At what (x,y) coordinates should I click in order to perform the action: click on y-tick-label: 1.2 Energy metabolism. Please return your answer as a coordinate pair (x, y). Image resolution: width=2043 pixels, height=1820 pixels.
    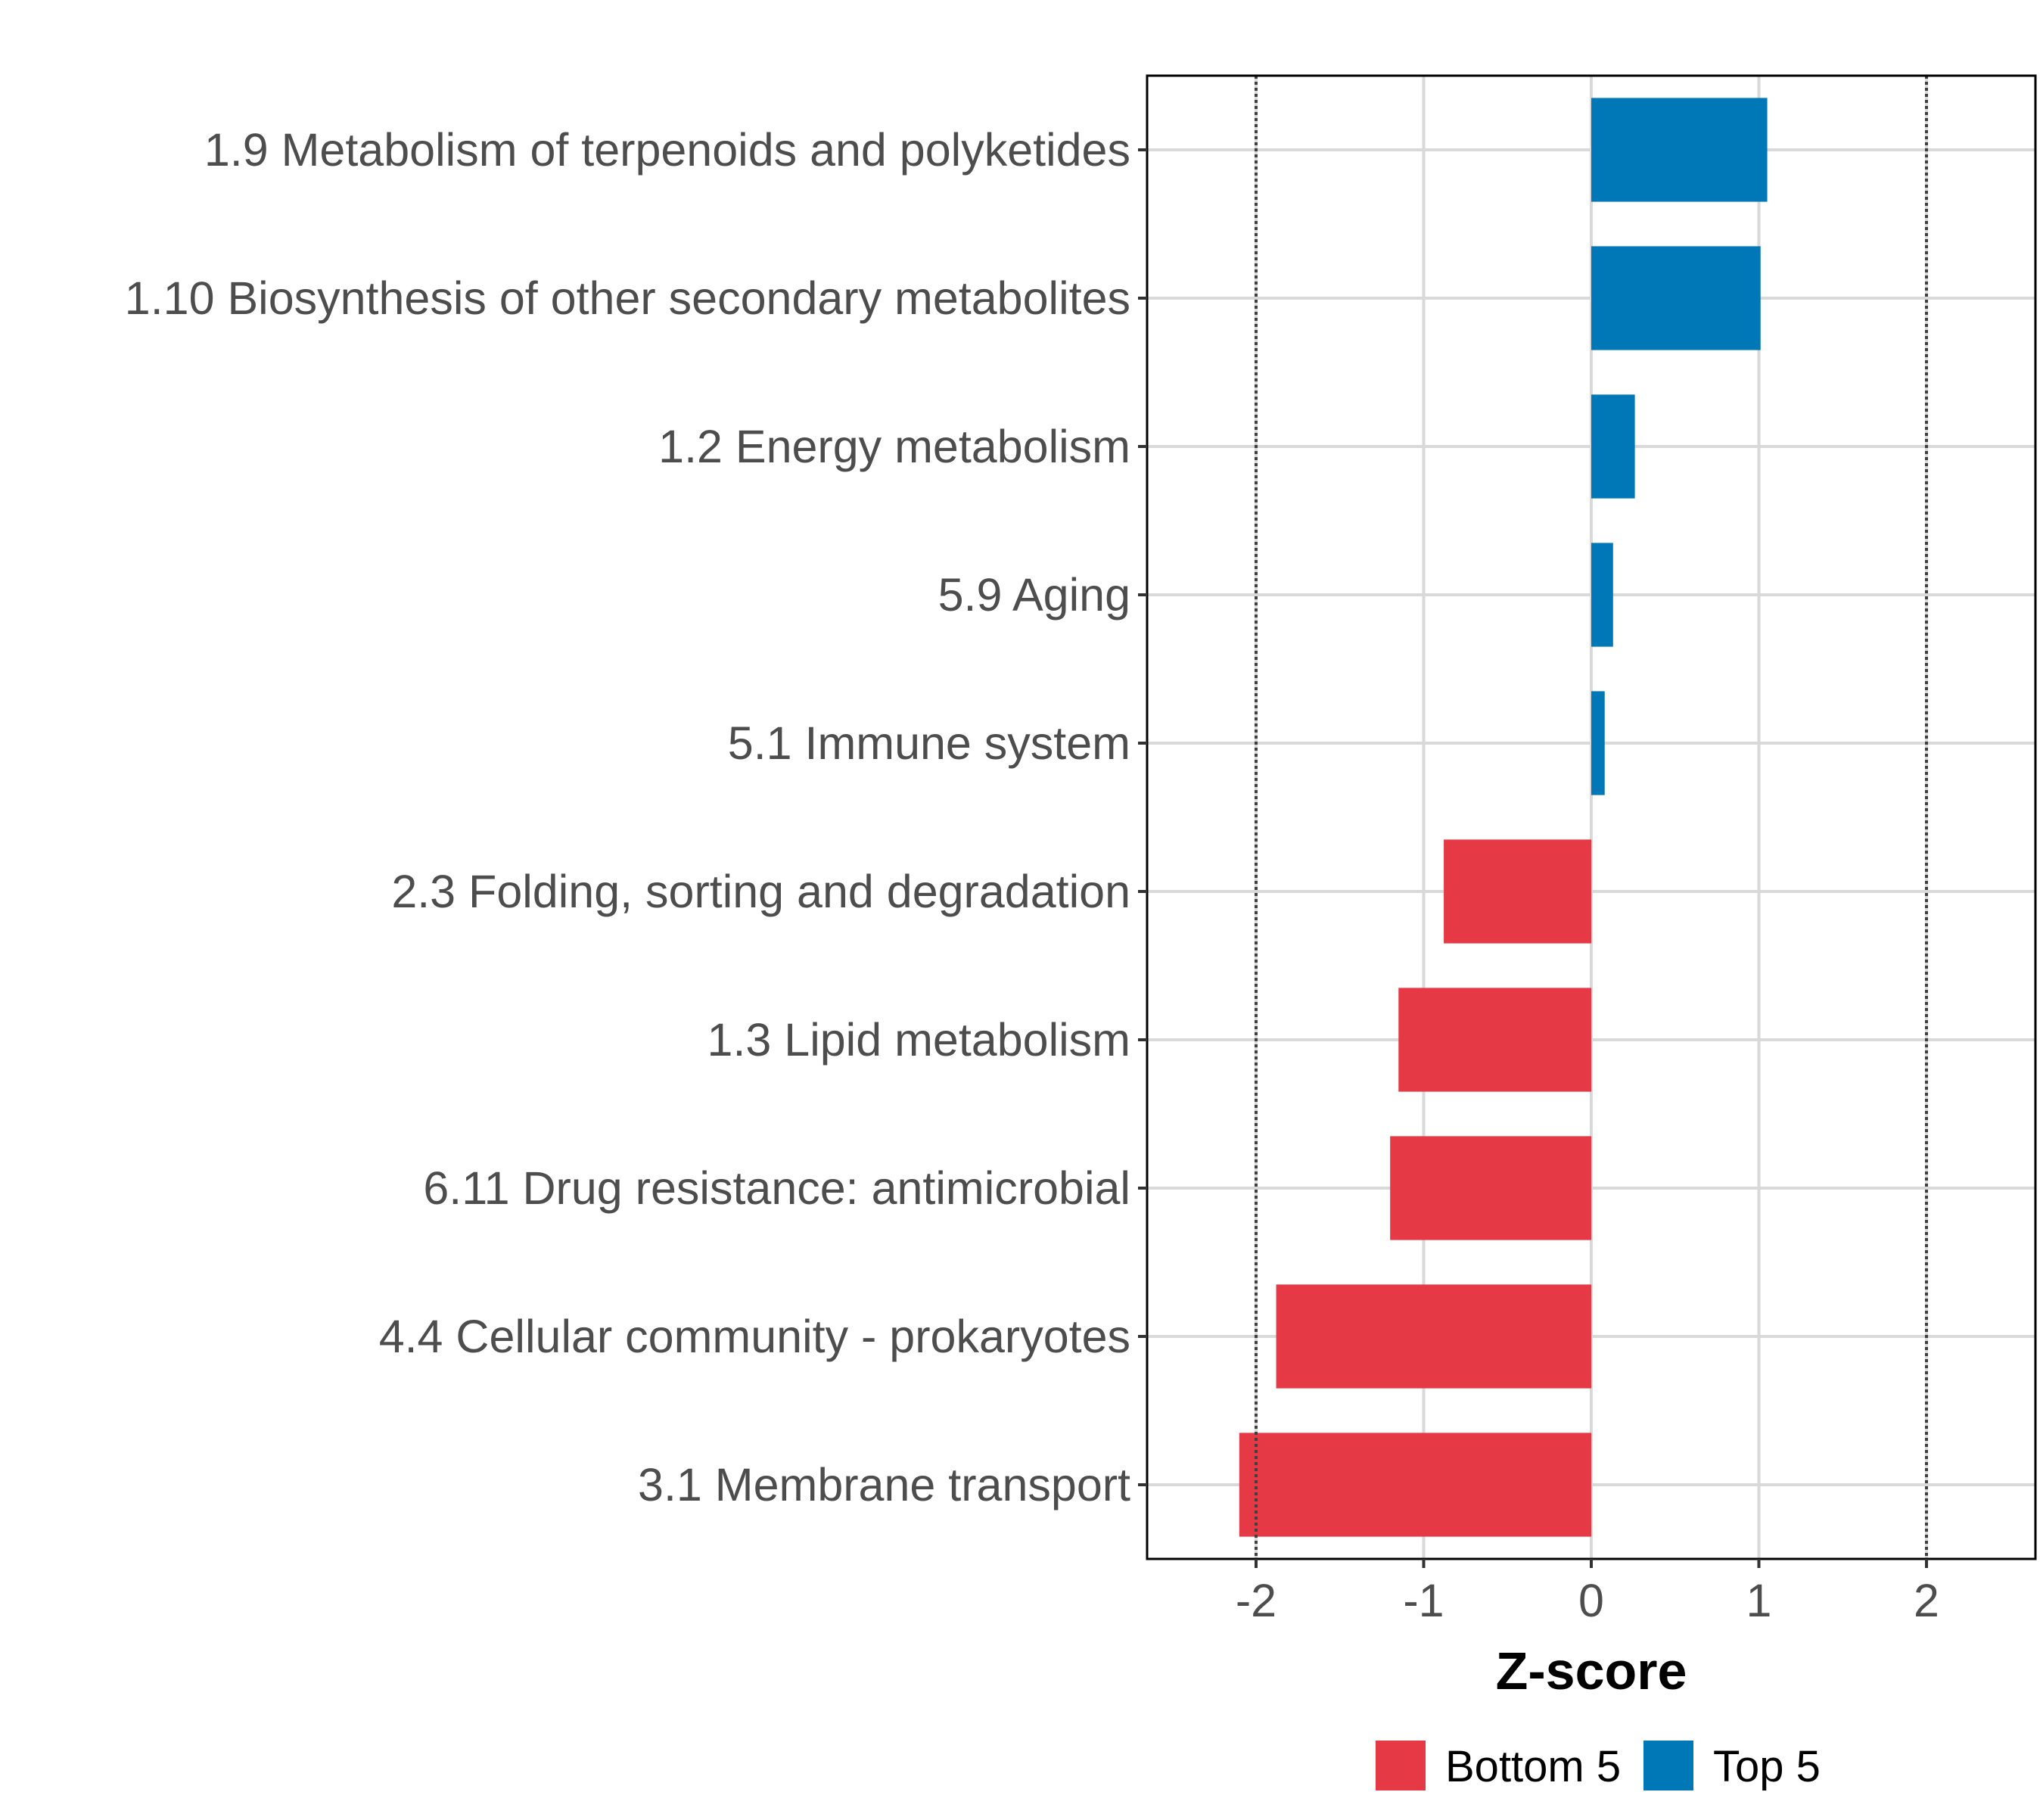
    Looking at the image, I should click on (894, 446).